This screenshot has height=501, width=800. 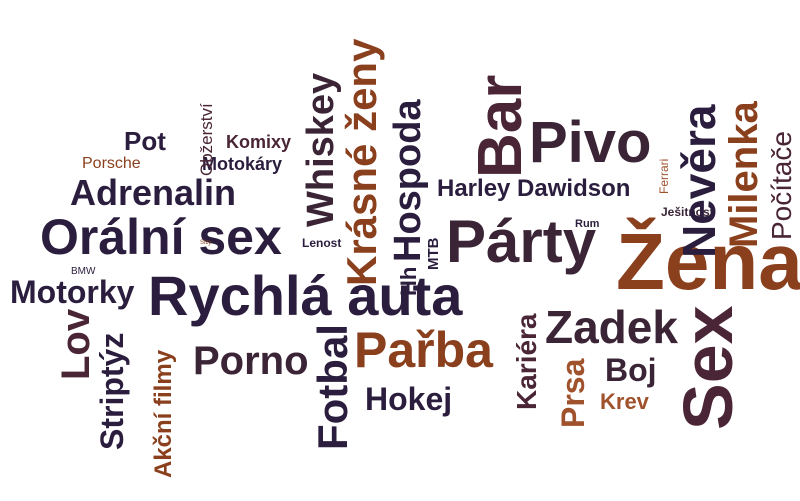 What do you see at coordinates (744, 174) in the screenshot?
I see `word-milenka: Milenka` at bounding box center [744, 174].